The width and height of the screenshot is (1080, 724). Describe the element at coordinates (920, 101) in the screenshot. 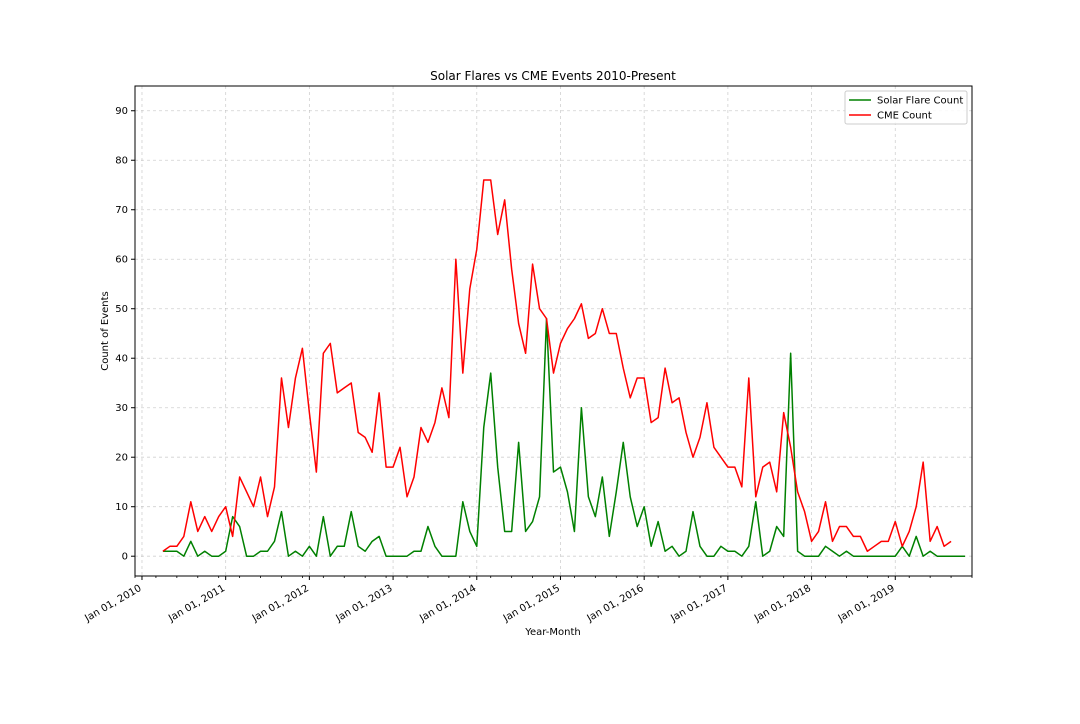

I see `legend-label-solar-flare: Solar Flare Count` at that location.